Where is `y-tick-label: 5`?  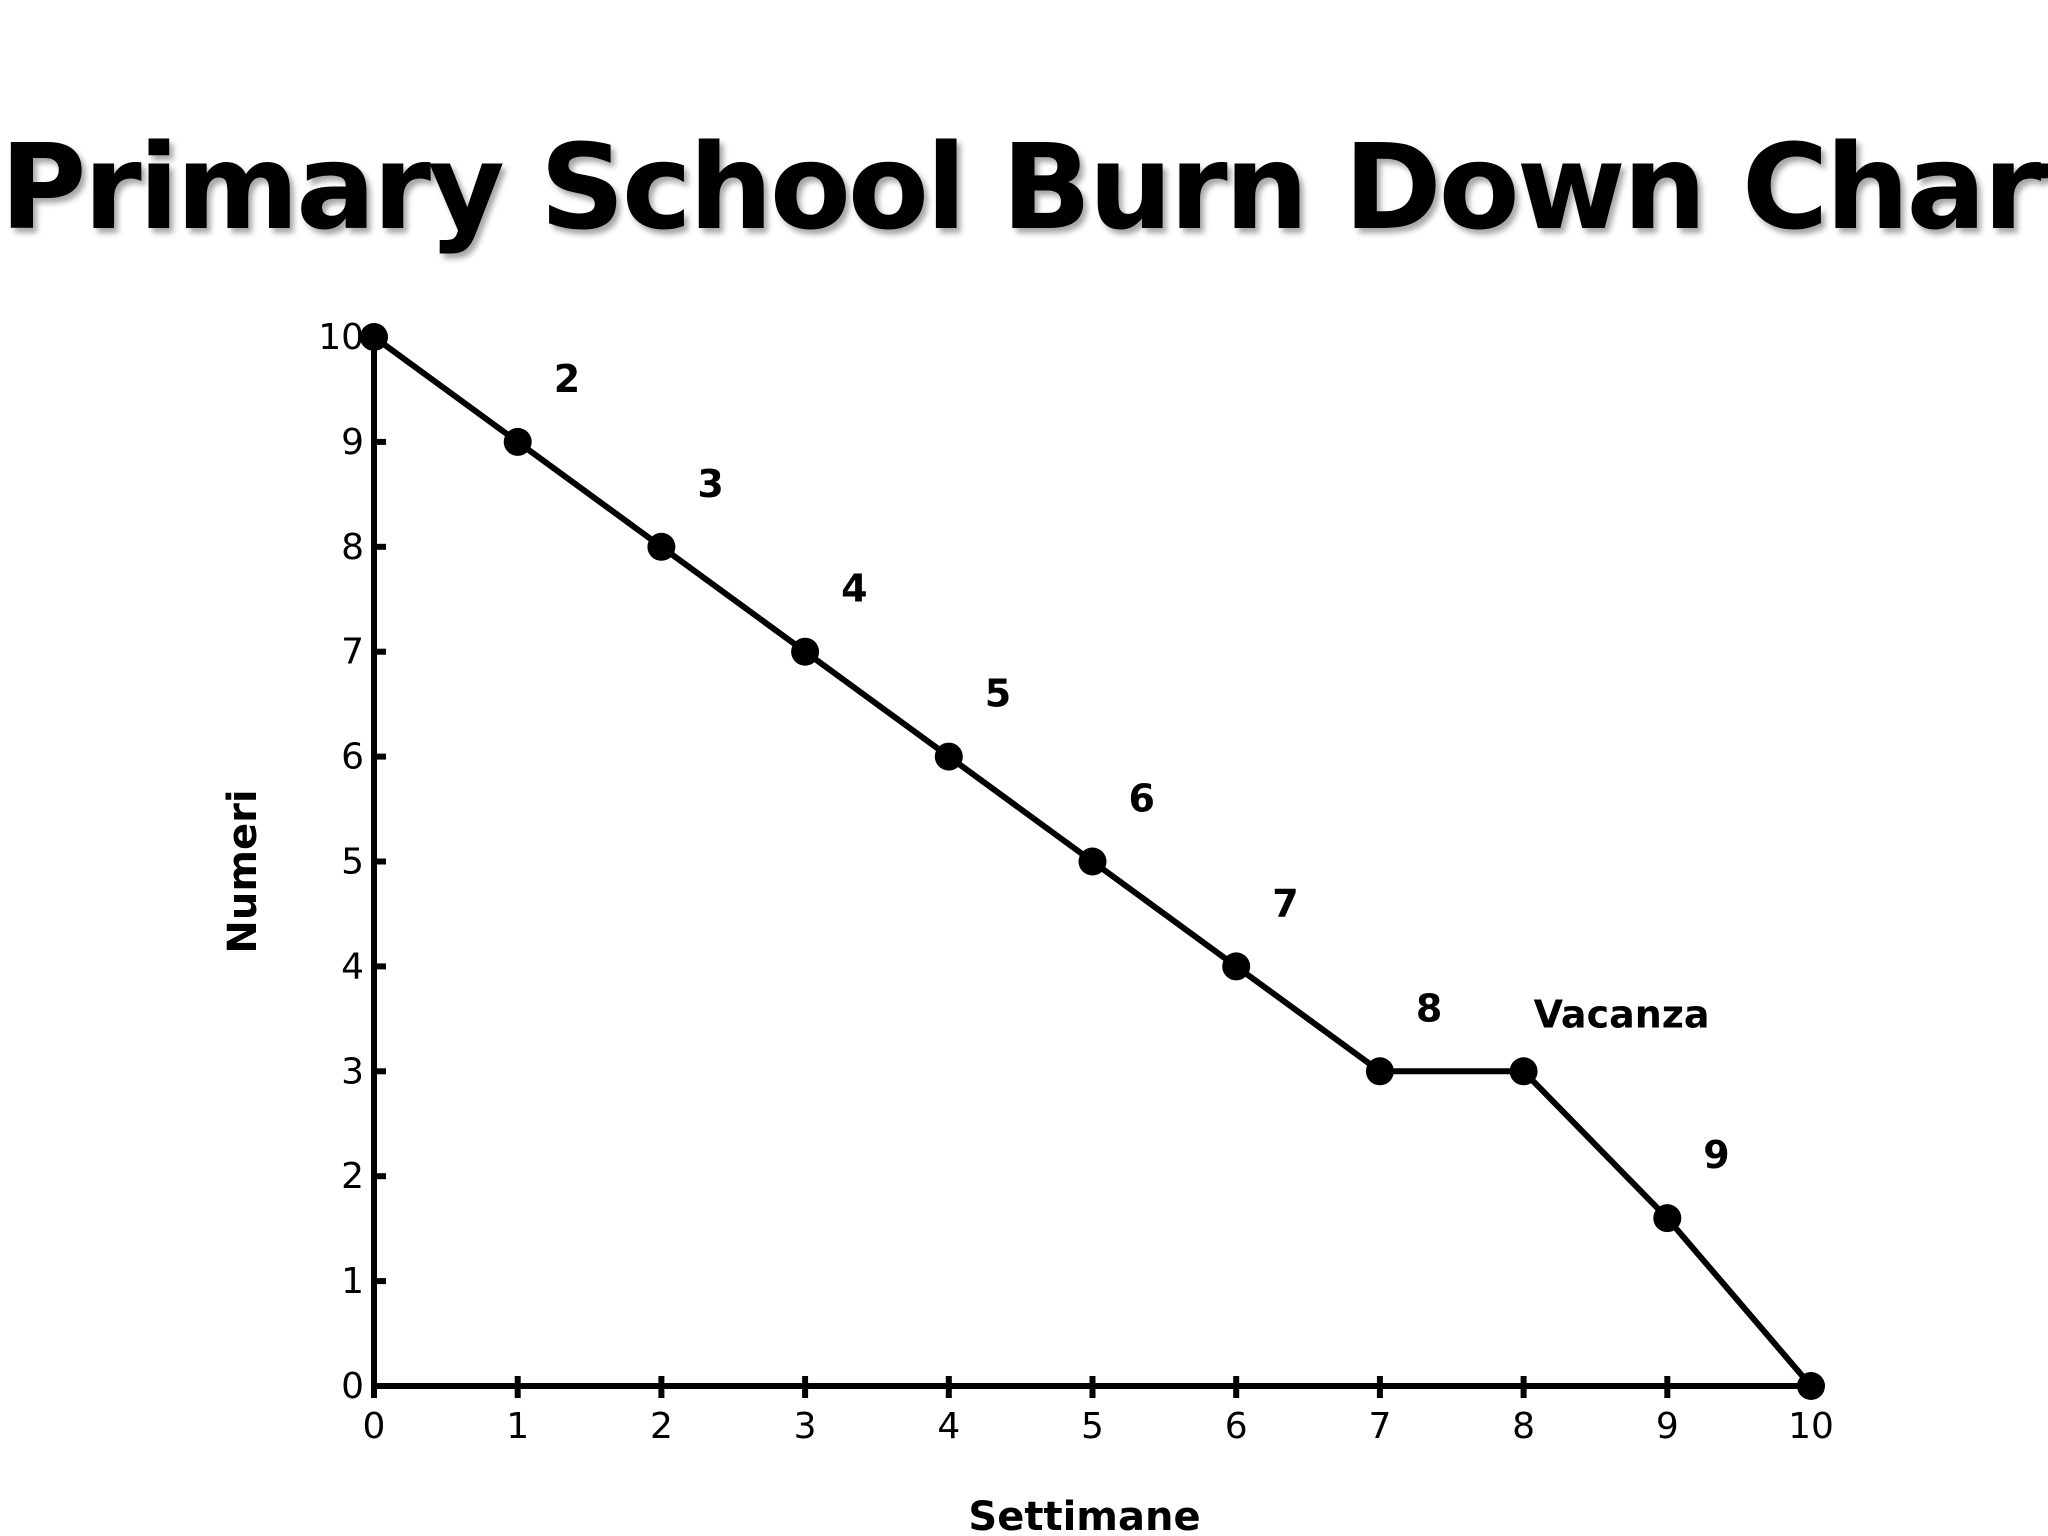
y-tick-label: 5 is located at coordinates (352, 862).